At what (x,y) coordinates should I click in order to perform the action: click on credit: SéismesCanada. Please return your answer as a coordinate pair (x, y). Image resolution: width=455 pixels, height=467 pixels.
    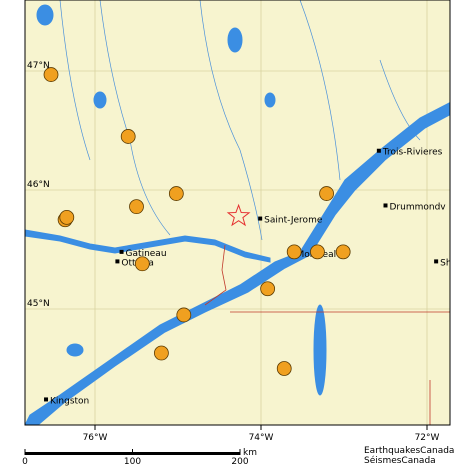
    Looking at the image, I should click on (400, 460).